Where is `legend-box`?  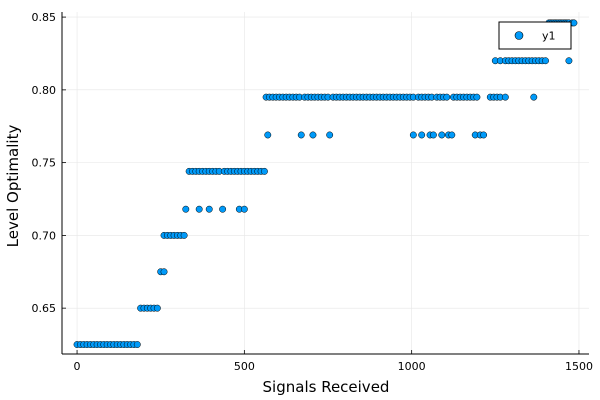 legend-box is located at coordinates (535, 35).